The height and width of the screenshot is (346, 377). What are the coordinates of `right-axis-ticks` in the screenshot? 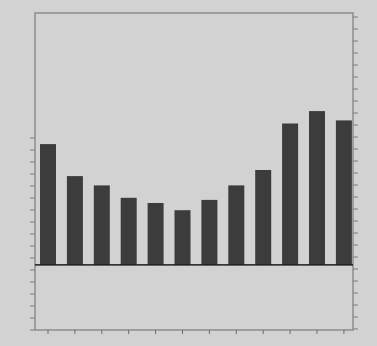 It's located at (355, 173).